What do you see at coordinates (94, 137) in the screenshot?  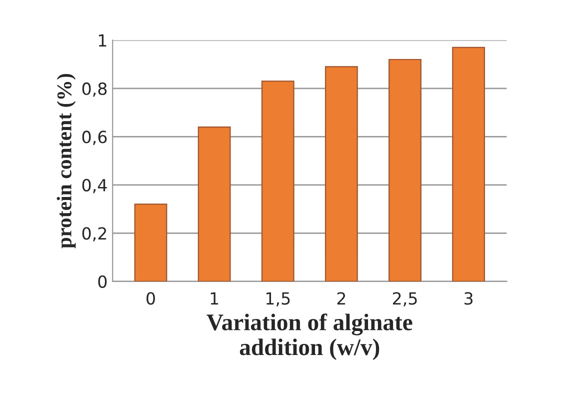 I see `y-tick-label: 0,6` at bounding box center [94, 137].